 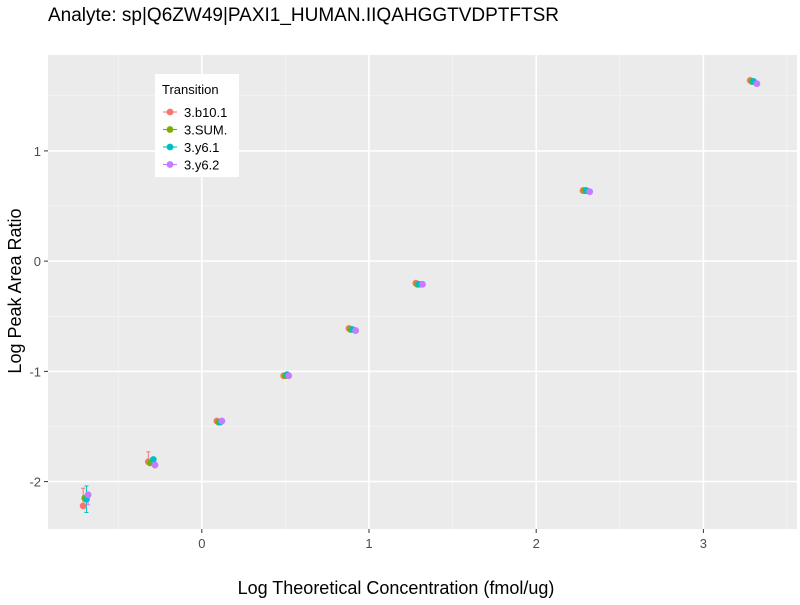 I want to click on legend-box, so click(x=197, y=125).